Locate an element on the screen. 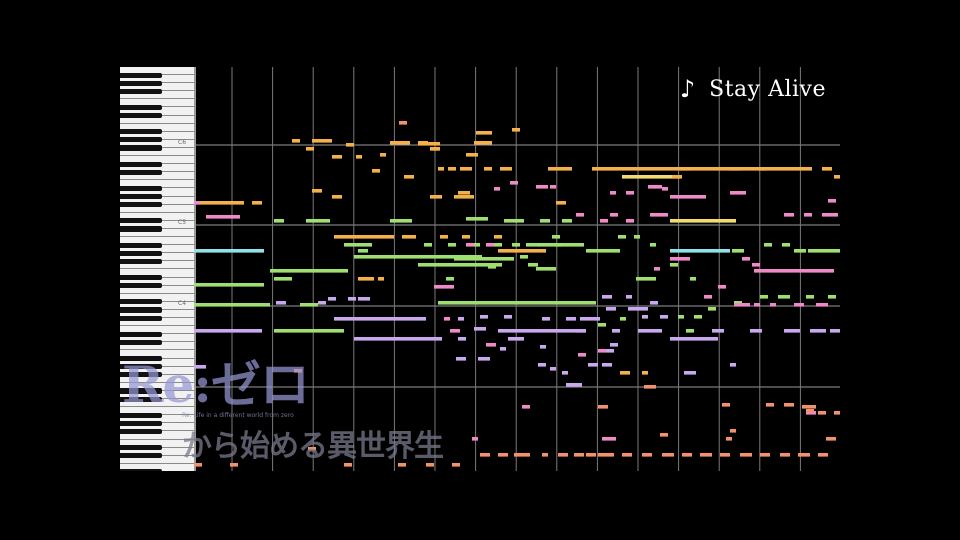 This screenshot has height=540, width=960. octave-label: C6 is located at coordinates (182, 142).